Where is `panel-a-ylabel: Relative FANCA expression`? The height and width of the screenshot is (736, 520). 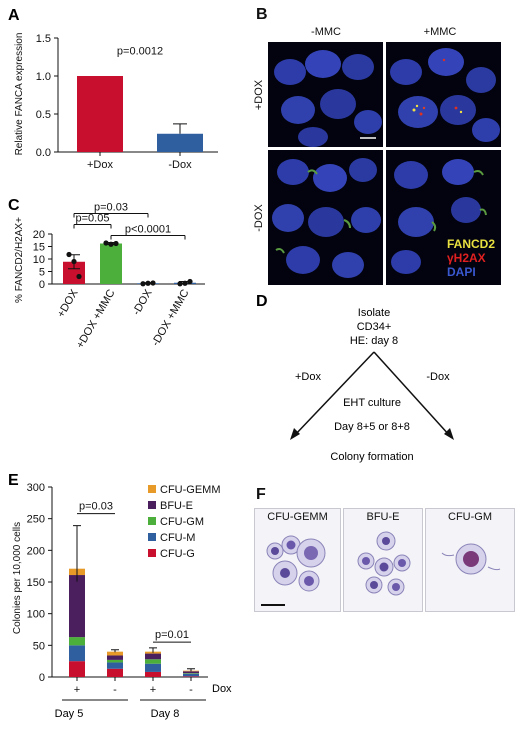
panel-a-ylabel: Relative FANCA expression is located at coordinates (19, 94).